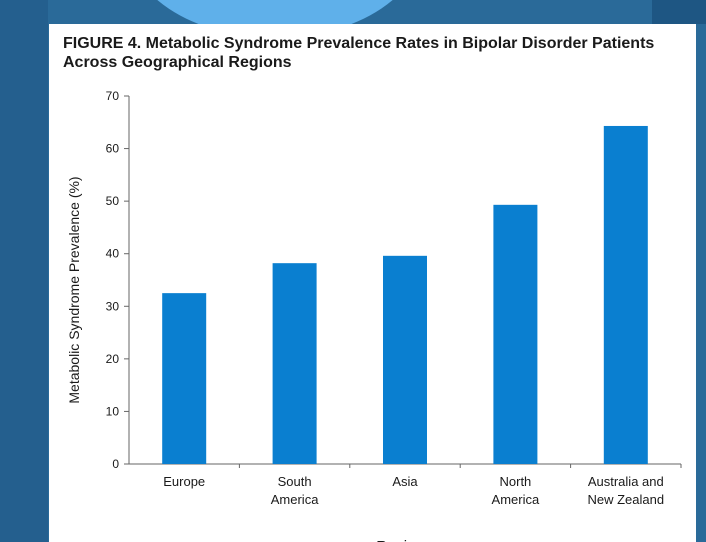 This screenshot has width=706, height=542. What do you see at coordinates (113, 149) in the screenshot?
I see `y-tick-label: 60` at bounding box center [113, 149].